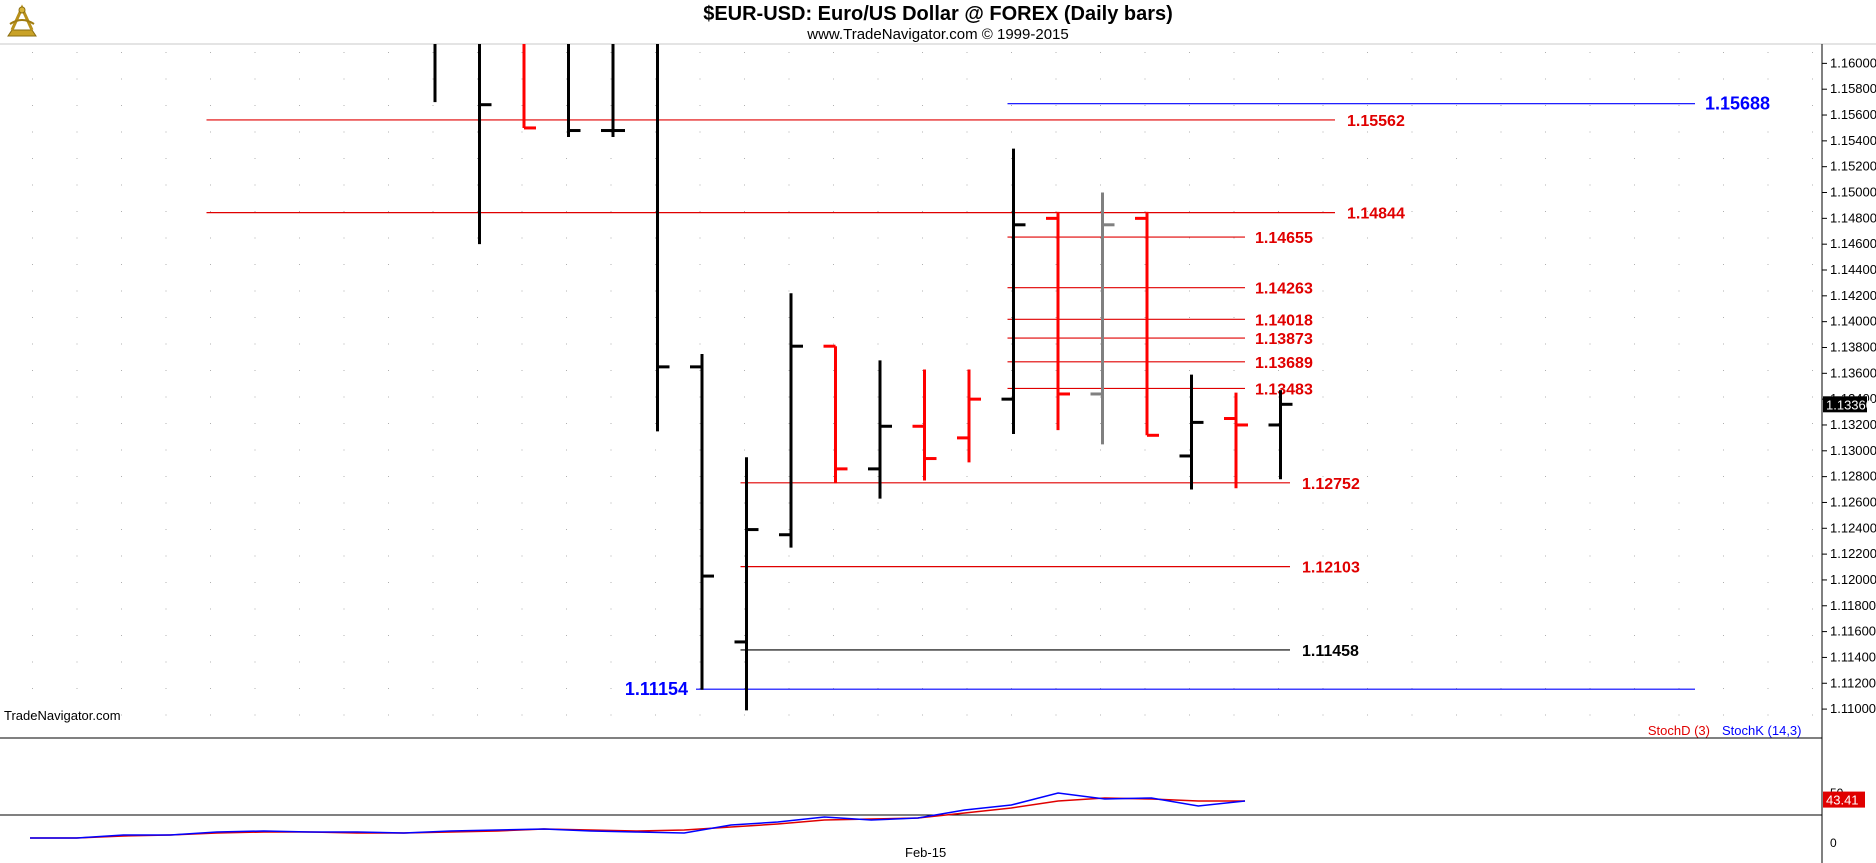 This screenshot has height=863, width=1876. I want to click on last-price-label: 1.13360, so click(1849, 404).